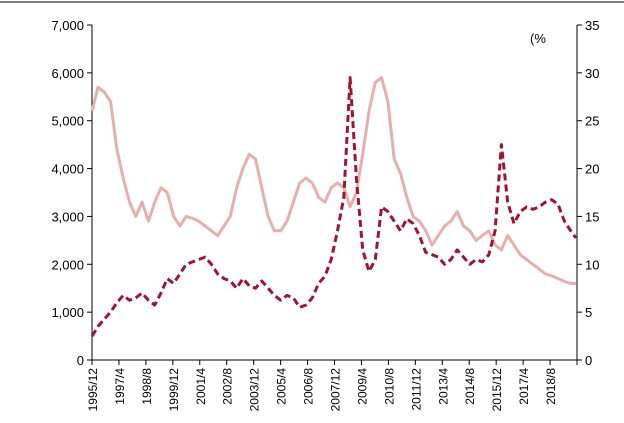 The height and width of the screenshot is (423, 624). What do you see at coordinates (67, 25) in the screenshot?
I see `left-y-tick-label: 7,000` at bounding box center [67, 25].